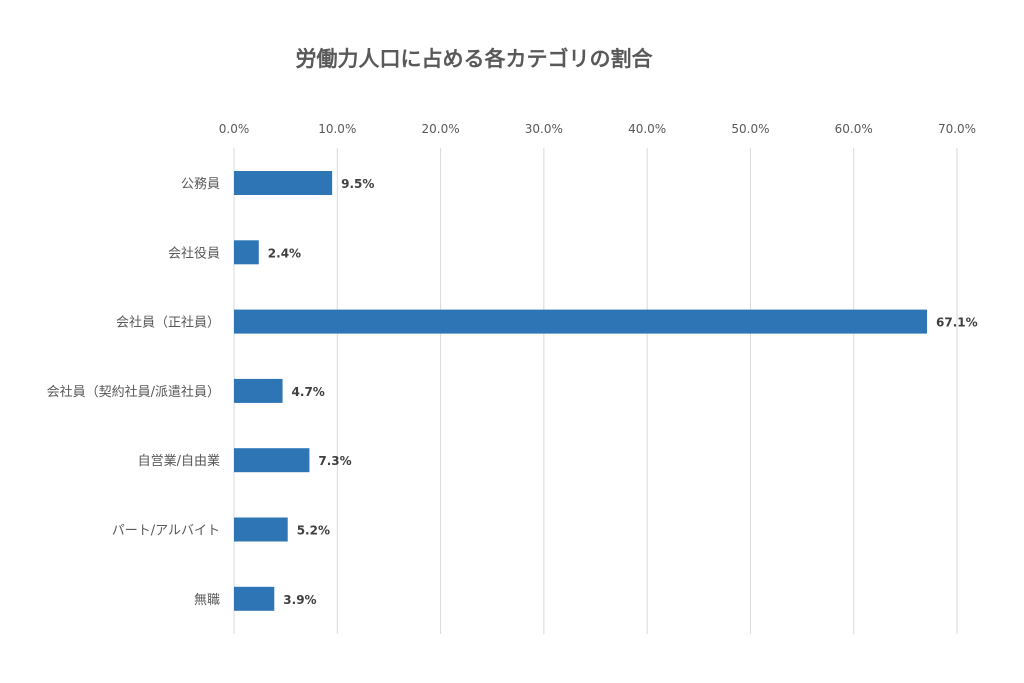 The width and height of the screenshot is (1024, 683). Describe the element at coordinates (166, 531) in the screenshot. I see `category-label: パート/アルバイト` at that location.